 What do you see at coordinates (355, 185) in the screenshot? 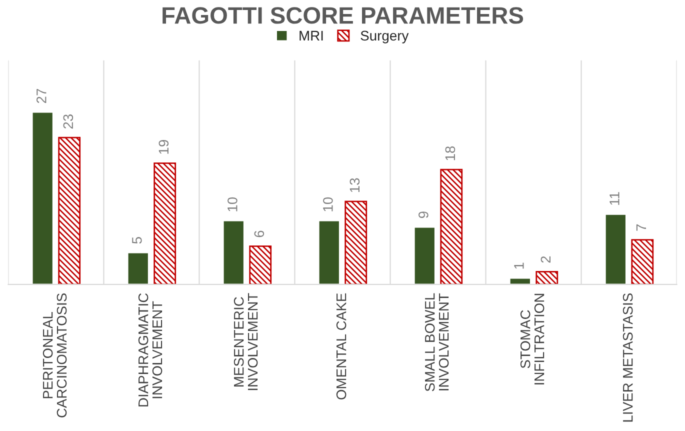
I see `data-label: 13` at bounding box center [355, 185].